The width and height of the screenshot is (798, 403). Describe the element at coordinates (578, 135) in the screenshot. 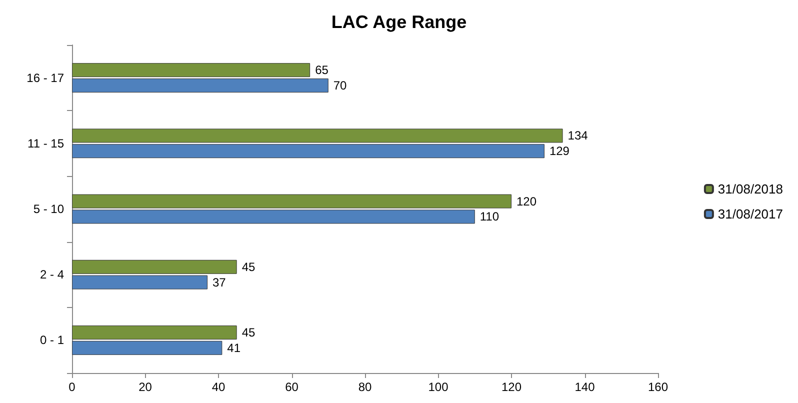

I see `data-label: 134` at that location.